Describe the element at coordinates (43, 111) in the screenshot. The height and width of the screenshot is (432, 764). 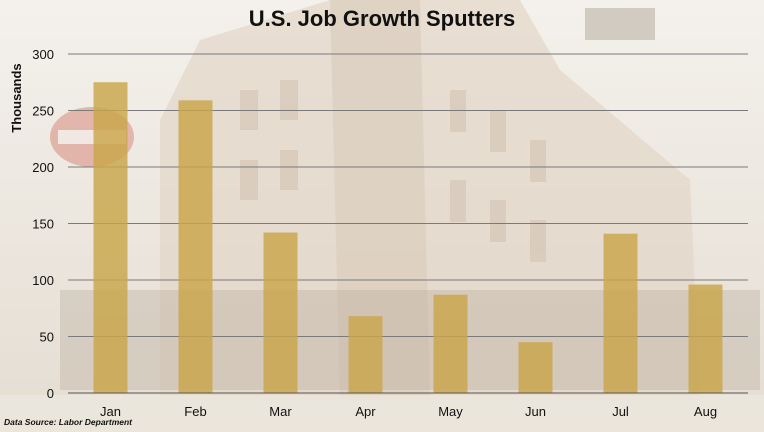
I see `y-tick-label: 250` at that location.